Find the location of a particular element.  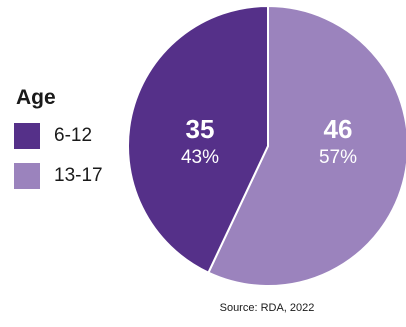

slice-count-6-12: 35 is located at coordinates (200, 129).